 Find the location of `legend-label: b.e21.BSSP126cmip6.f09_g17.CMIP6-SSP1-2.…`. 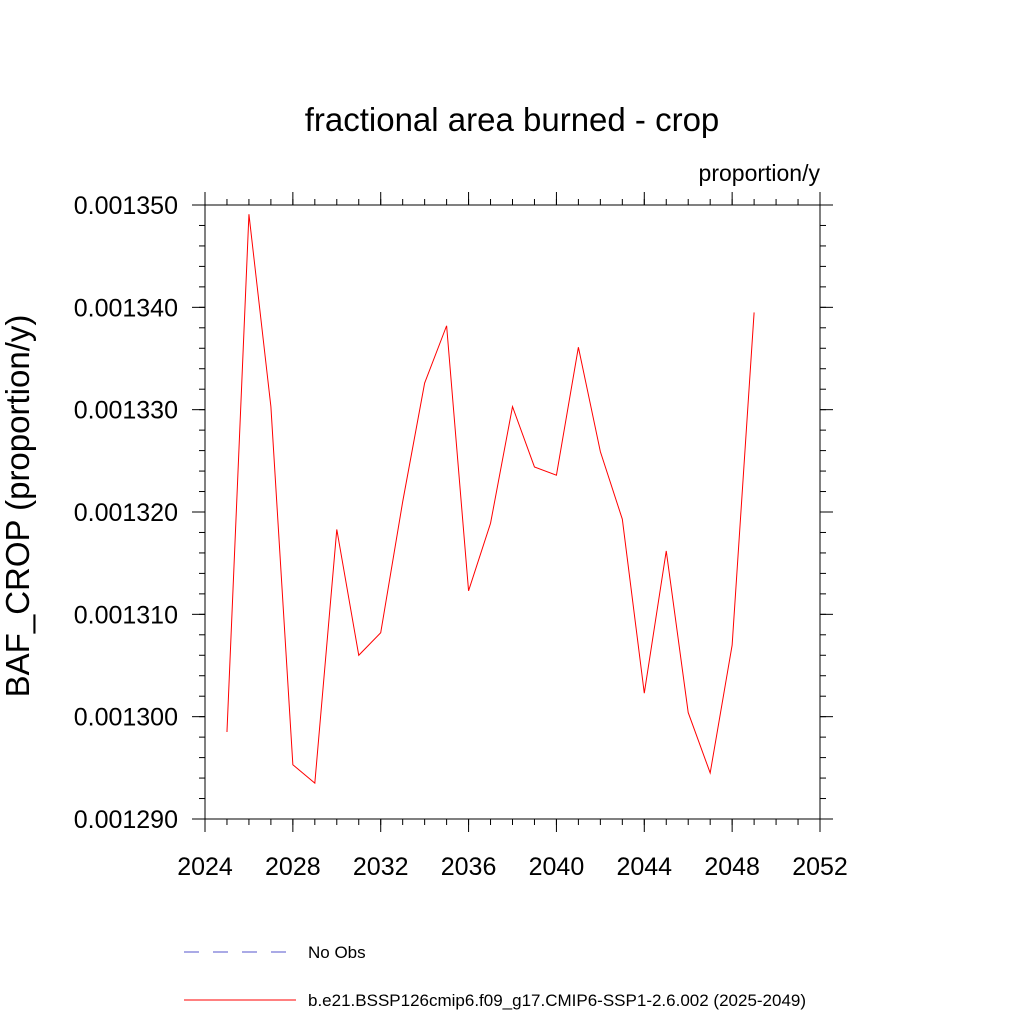

legend-label: b.e21.BSSP126cmip6.f09_g17.CMIP6-SSP1-2.… is located at coordinates (557, 1000).